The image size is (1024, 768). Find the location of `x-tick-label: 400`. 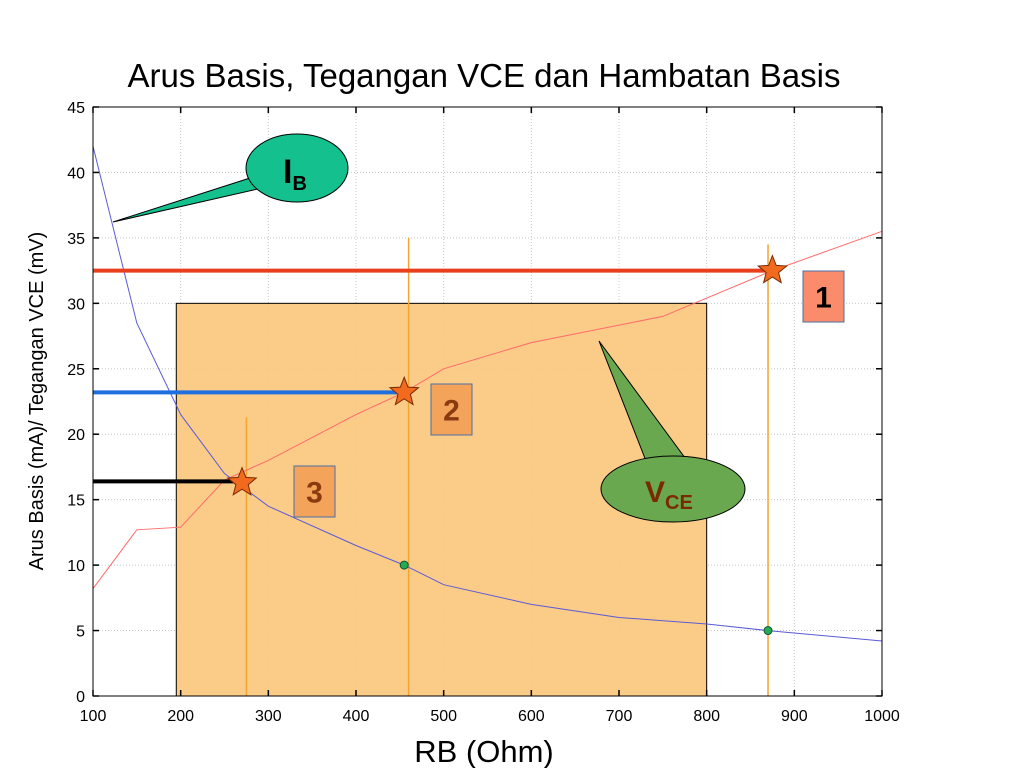

x-tick-label: 400 is located at coordinates (356, 716).